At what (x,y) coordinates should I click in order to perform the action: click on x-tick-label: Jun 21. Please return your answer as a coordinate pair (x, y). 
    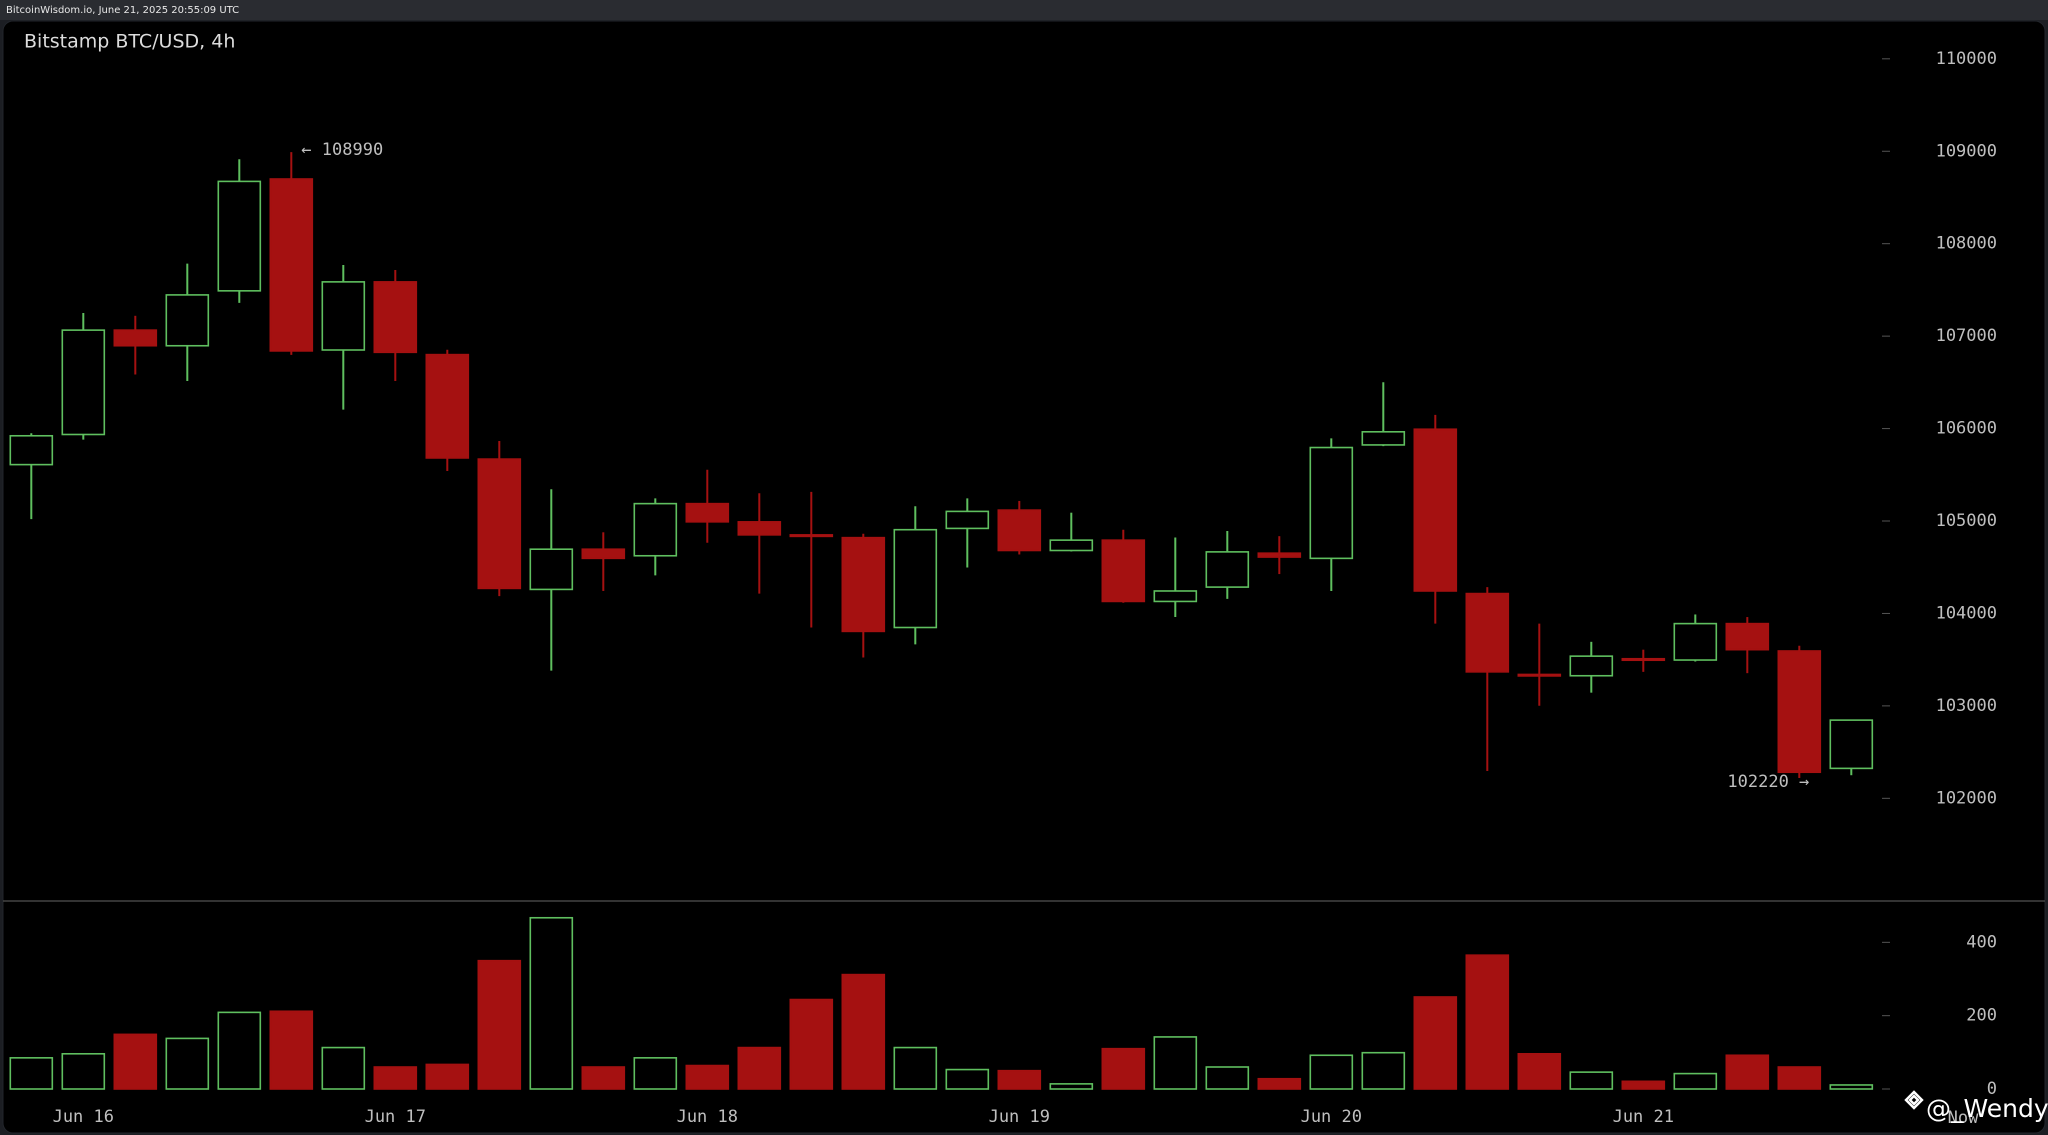
    Looking at the image, I should click on (1643, 1117).